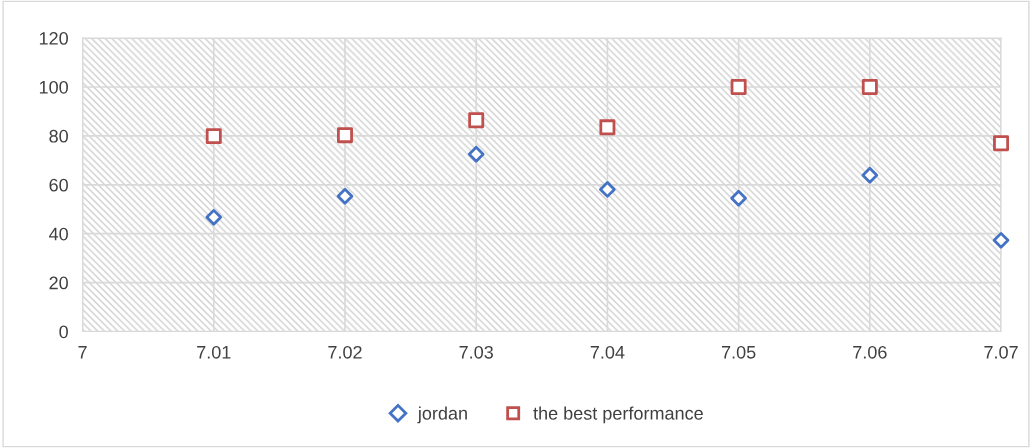 Image resolution: width=1032 pixels, height=448 pixels. Describe the element at coordinates (82, 352) in the screenshot. I see `x-tick-label: 7` at that location.